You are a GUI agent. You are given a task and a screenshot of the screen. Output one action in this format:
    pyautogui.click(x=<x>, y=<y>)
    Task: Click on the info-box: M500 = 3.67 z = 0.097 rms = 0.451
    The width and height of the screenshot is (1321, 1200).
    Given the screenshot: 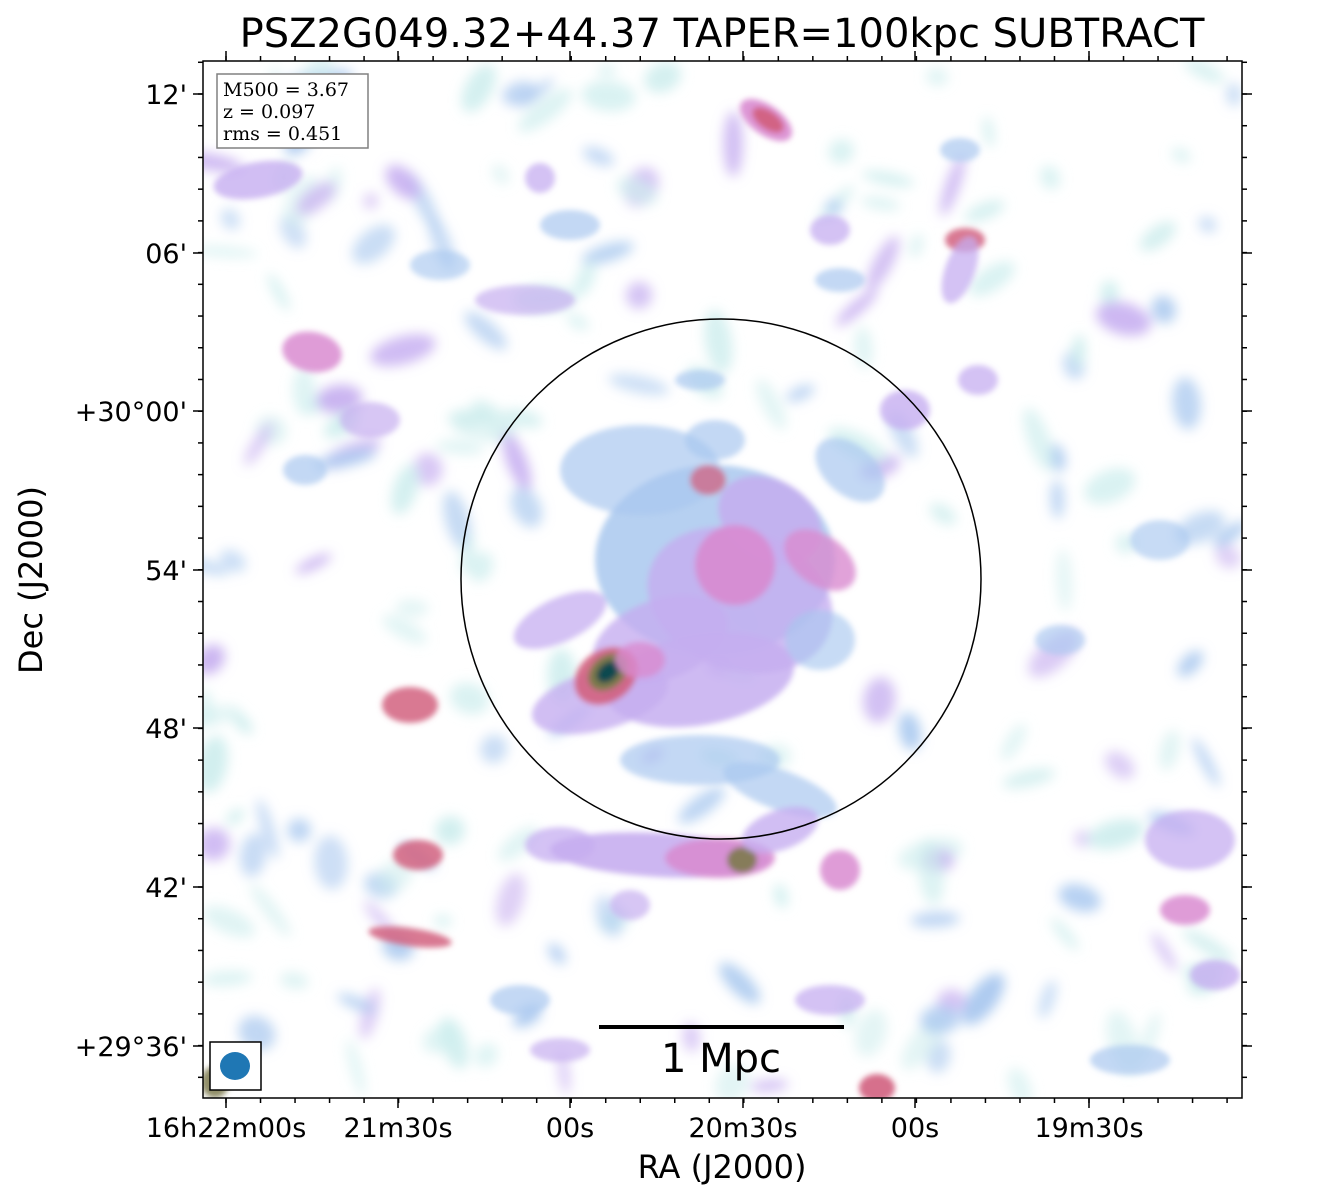 What is the action you would take?
    pyautogui.click(x=292, y=111)
    